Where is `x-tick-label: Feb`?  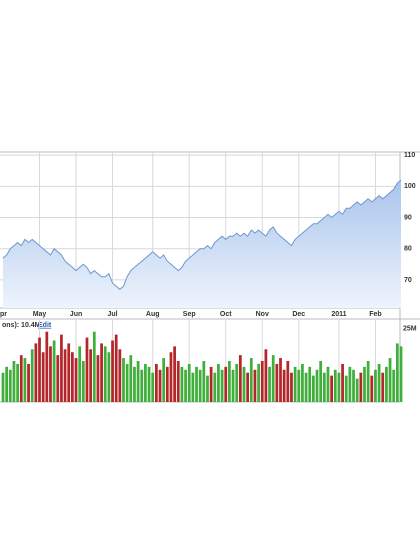 x-tick-label: Feb is located at coordinates (375, 314).